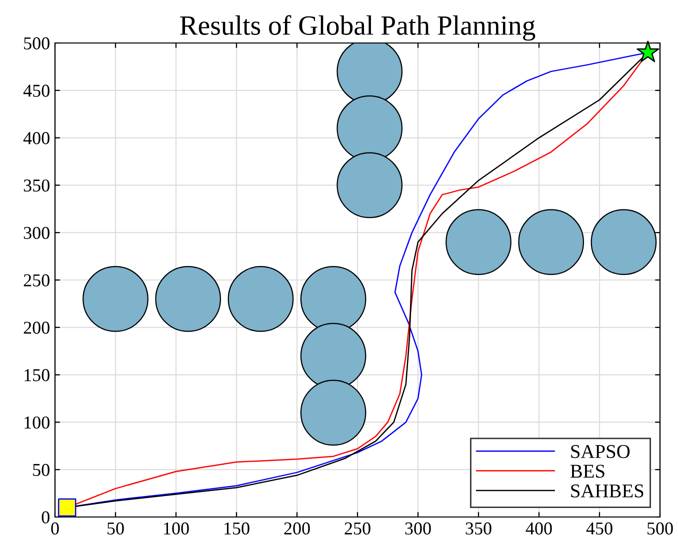 The image size is (678, 551). Describe the element at coordinates (600, 451) in the screenshot. I see `legend-label: SAPSO` at that location.